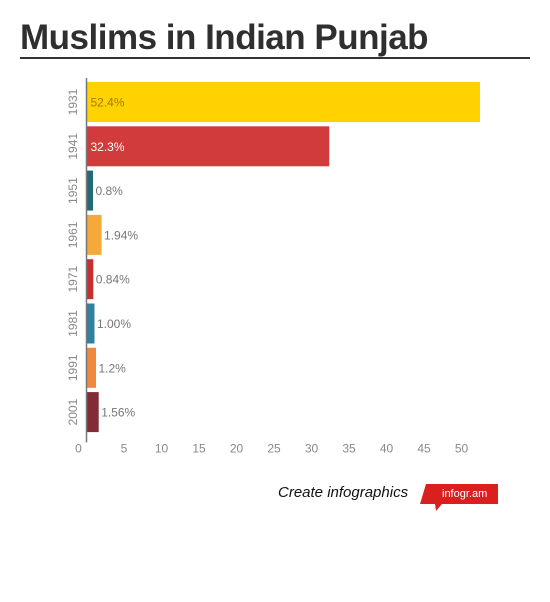 The width and height of the screenshot is (550, 602). I want to click on category-label-1991: 1991, so click(73, 367).